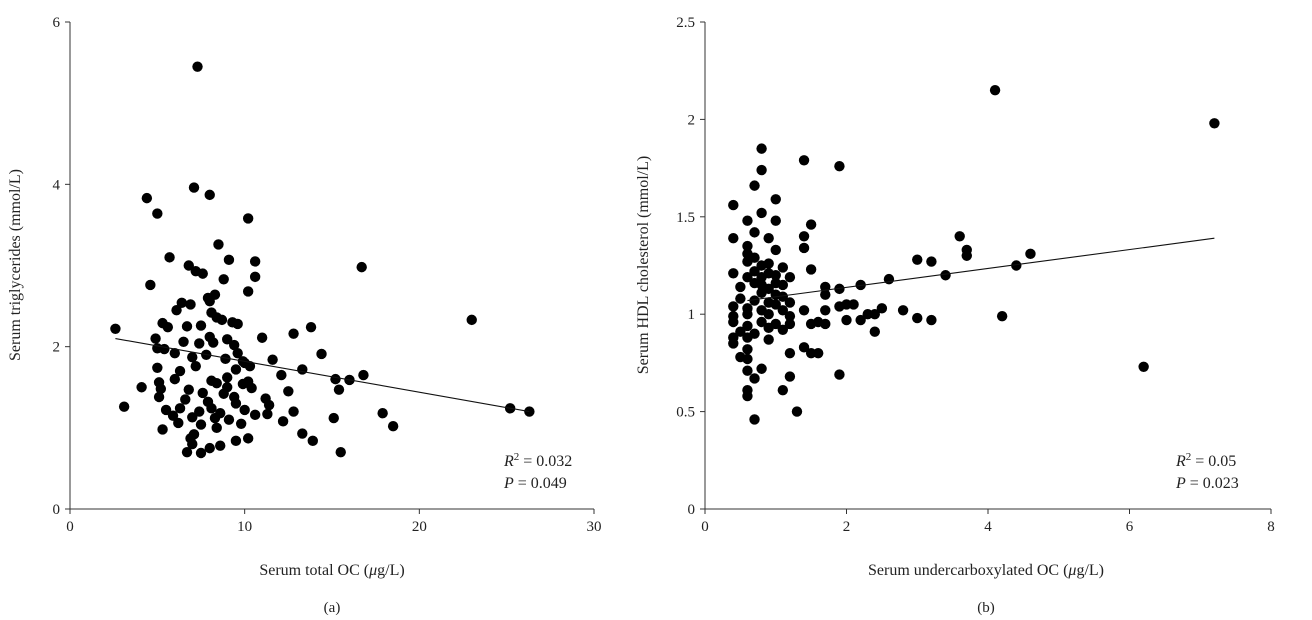 The width and height of the screenshot is (1312, 620). Describe the element at coordinates (322, 375) in the screenshot. I see `trendline-a` at that location.